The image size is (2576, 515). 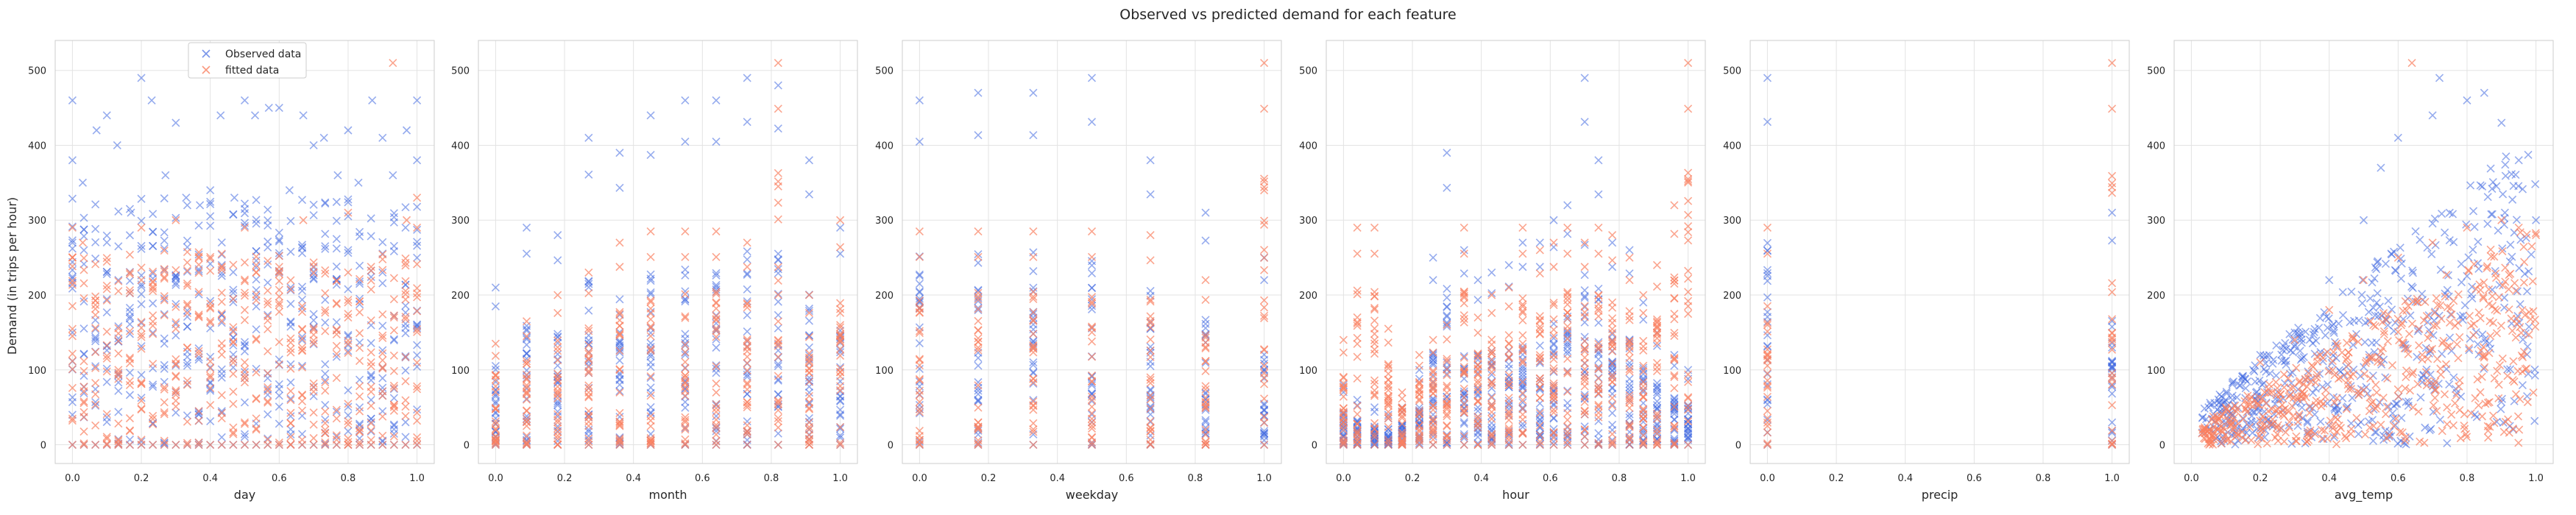 I want to click on y-tick-label: 100, so click(x=460, y=372).